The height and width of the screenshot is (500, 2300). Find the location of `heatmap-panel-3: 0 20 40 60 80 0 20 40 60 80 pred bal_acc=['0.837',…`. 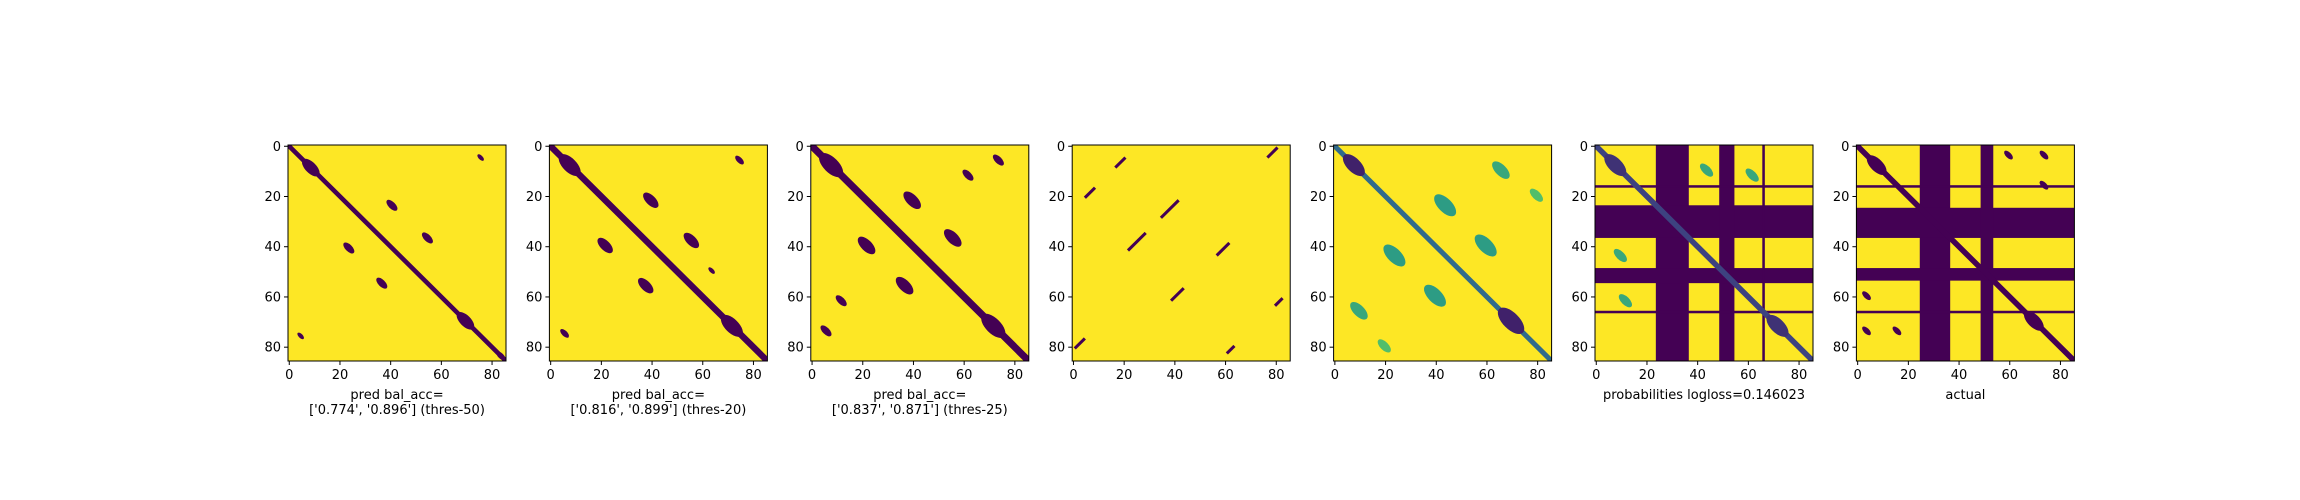

heatmap-panel-3: 0 20 40 60 80 0 20 40 60 80 pred bal_acc=['0.837',… is located at coordinates (908, 279).